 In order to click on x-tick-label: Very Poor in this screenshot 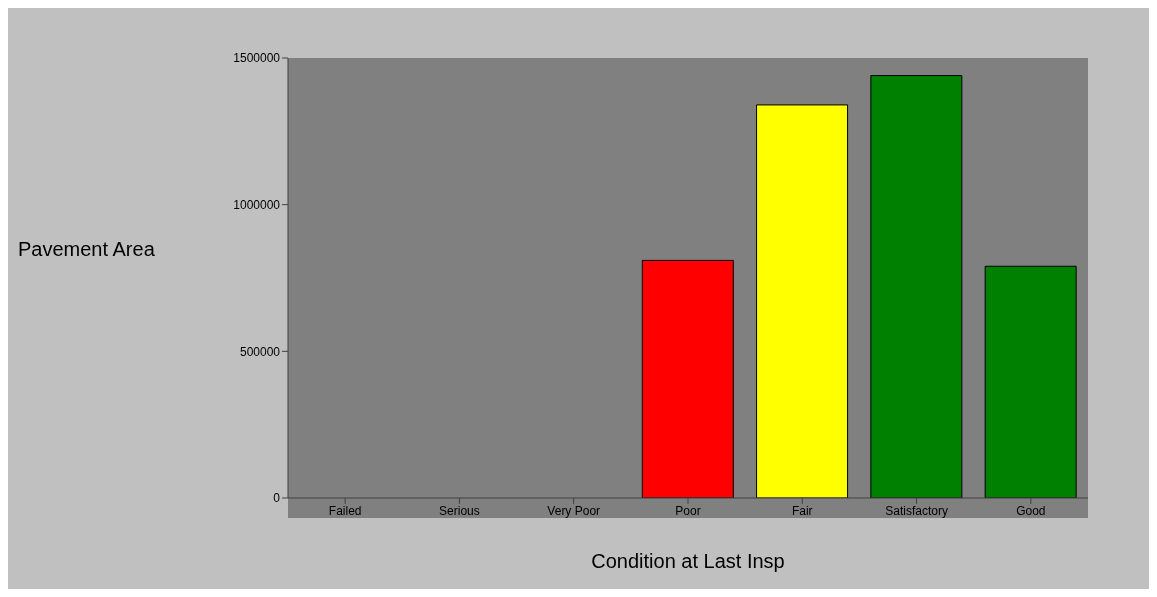, I will do `click(574, 510)`.